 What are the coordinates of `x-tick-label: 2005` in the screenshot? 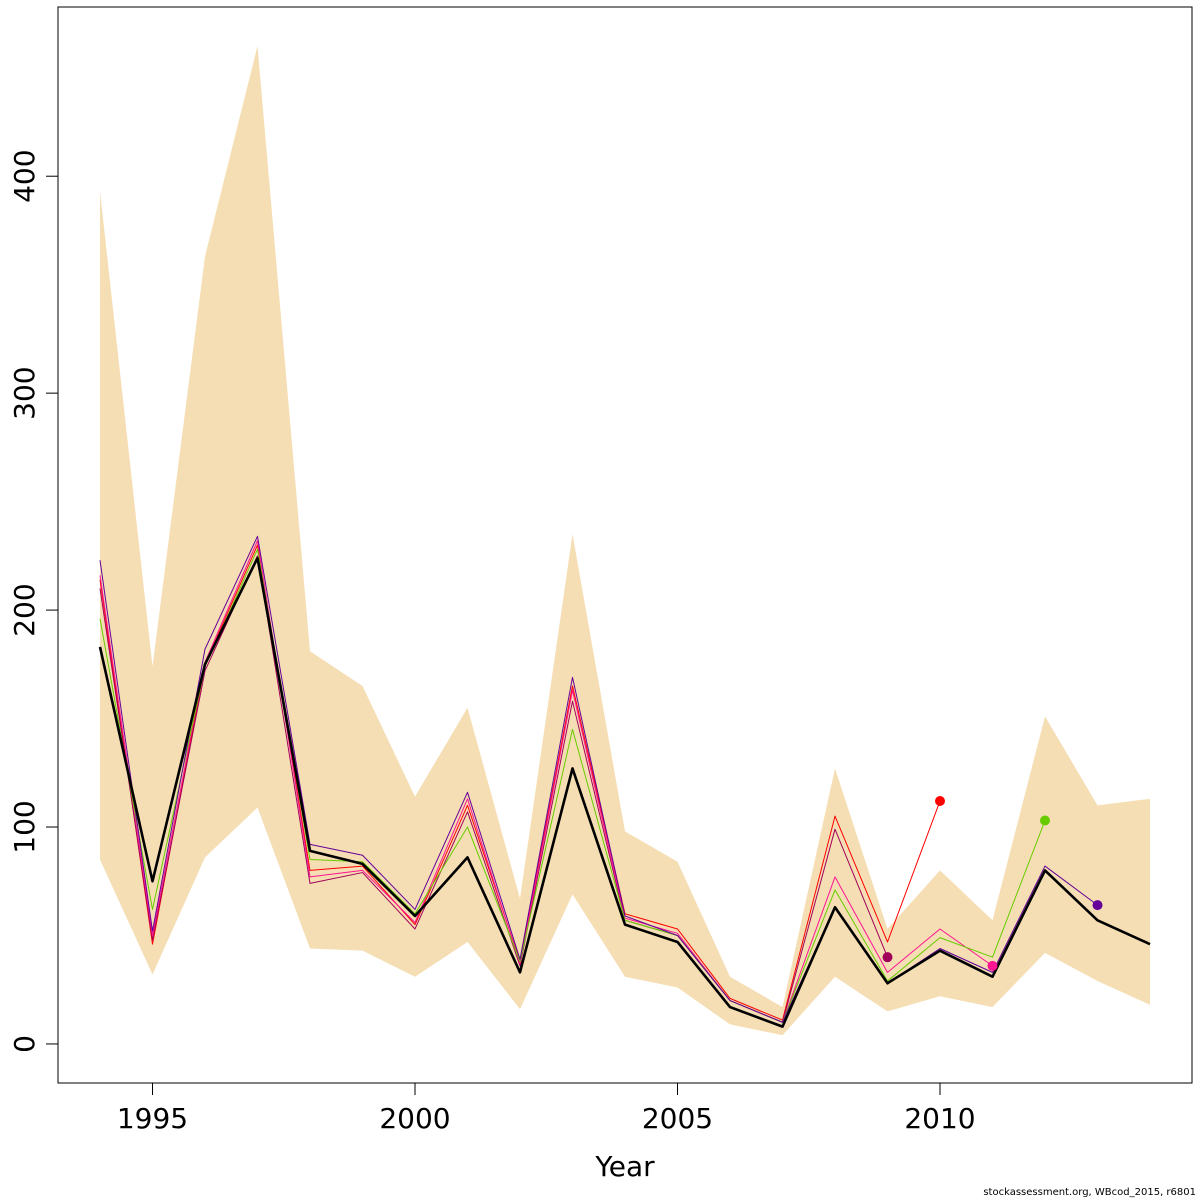 It's located at (677, 1118).